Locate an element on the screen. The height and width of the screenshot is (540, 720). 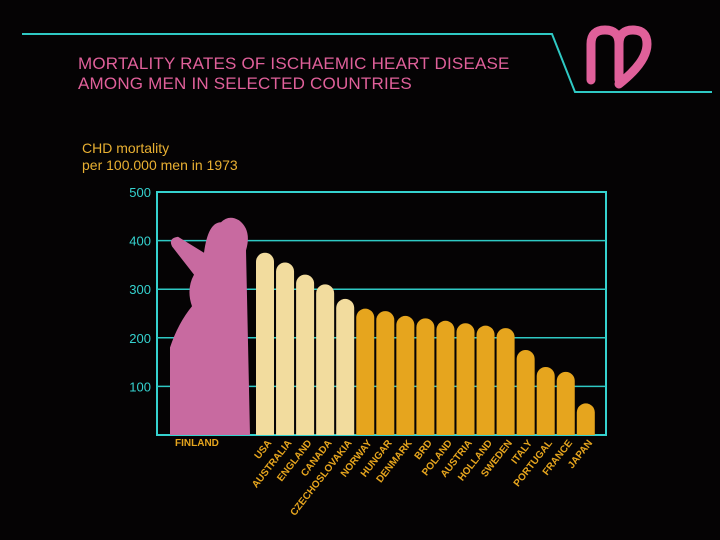
bar-holland is located at coordinates (485, 380).